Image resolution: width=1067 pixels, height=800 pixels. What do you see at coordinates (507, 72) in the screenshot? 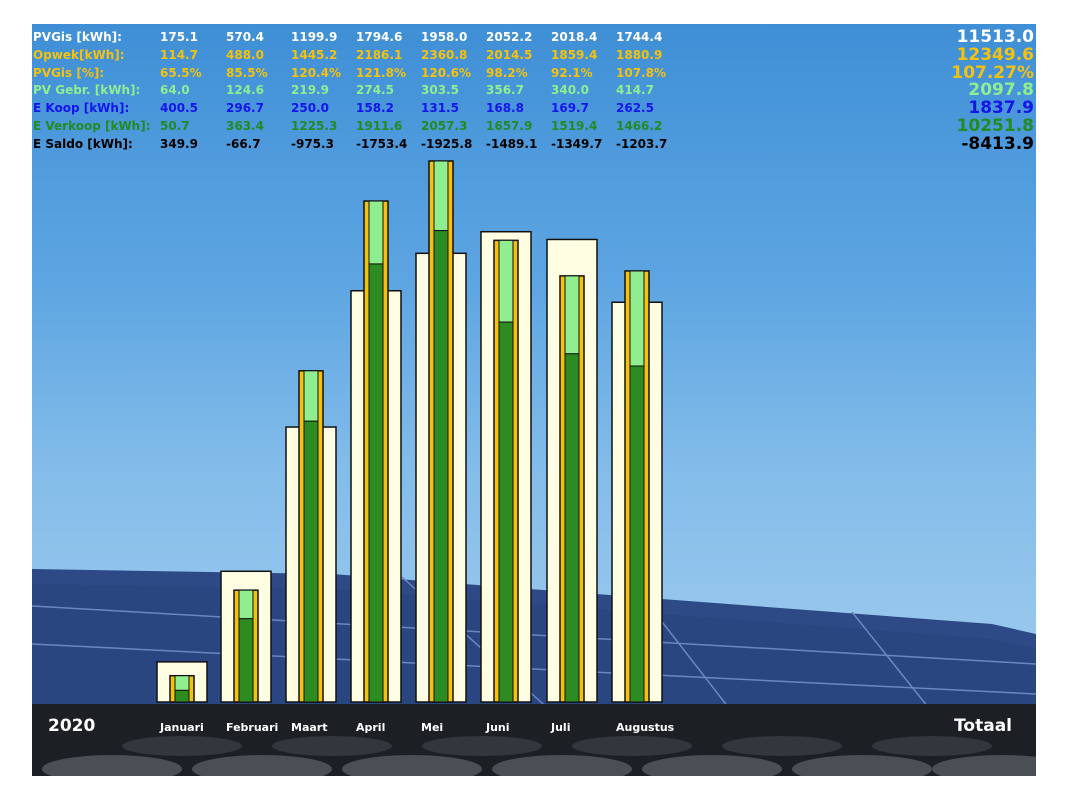
I see `cell-value: 98.2%` at bounding box center [507, 72].